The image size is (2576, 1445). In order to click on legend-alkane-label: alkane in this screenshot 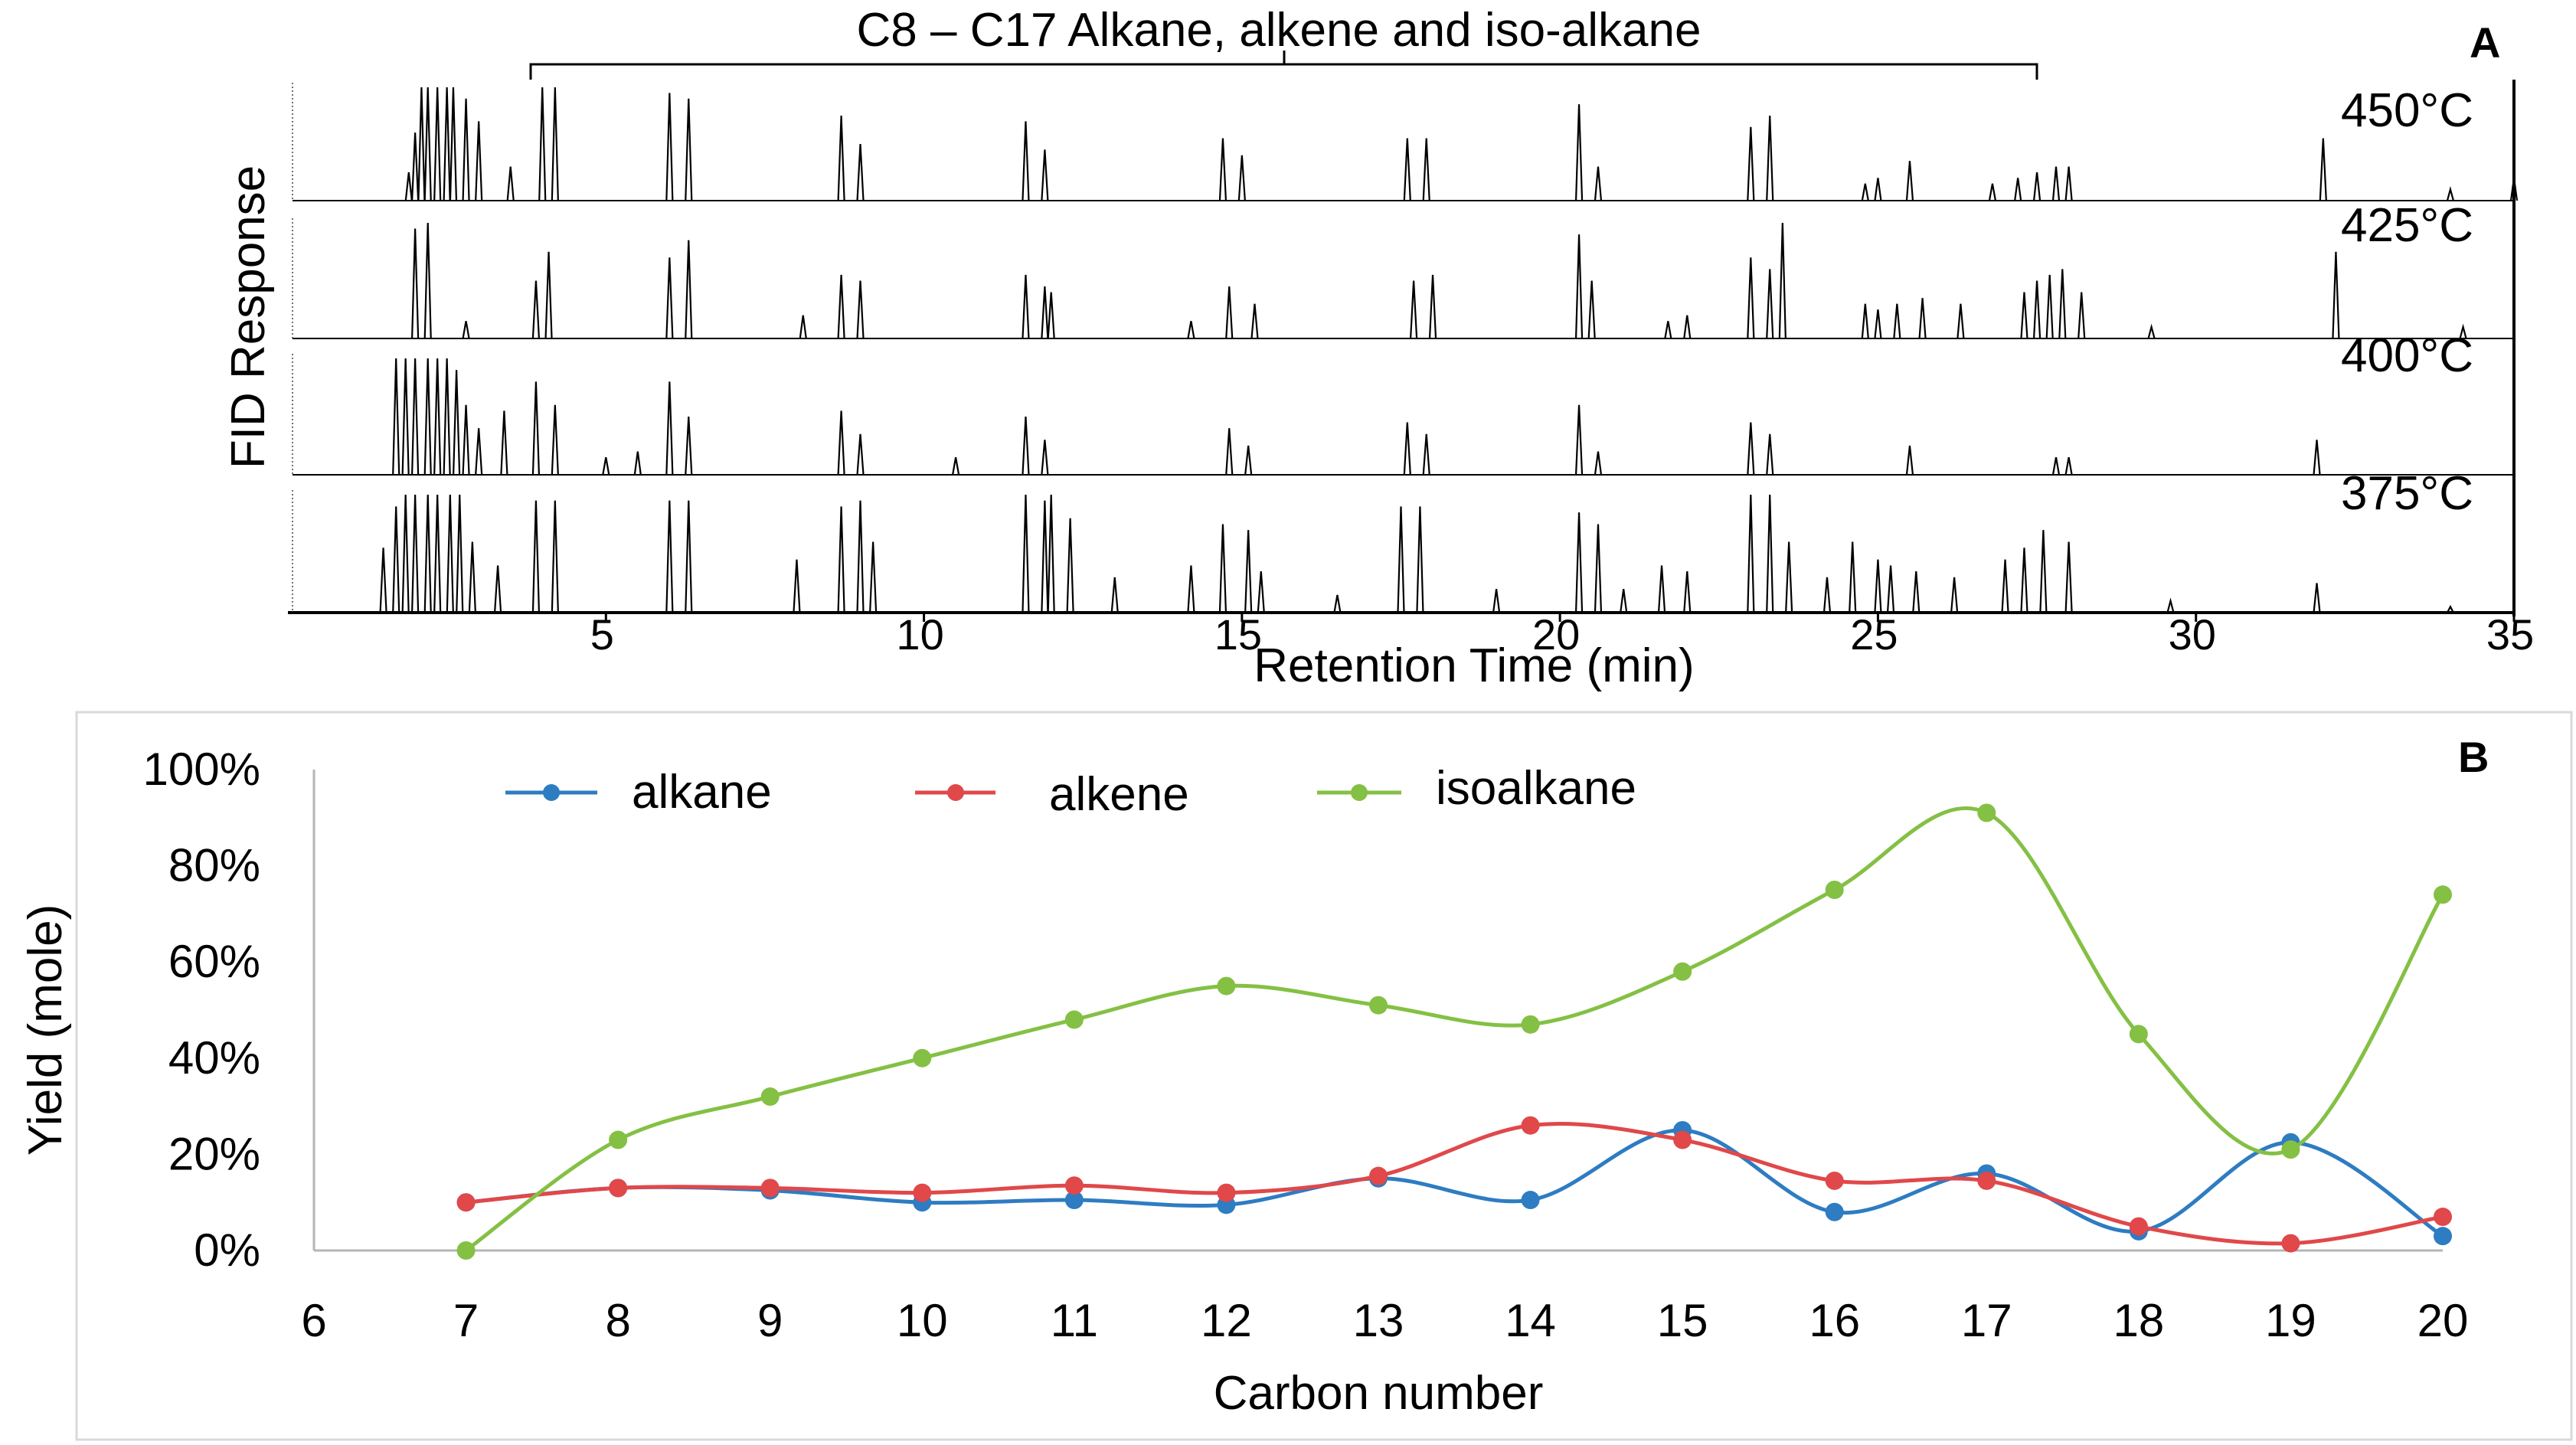, I will do `click(702, 792)`.